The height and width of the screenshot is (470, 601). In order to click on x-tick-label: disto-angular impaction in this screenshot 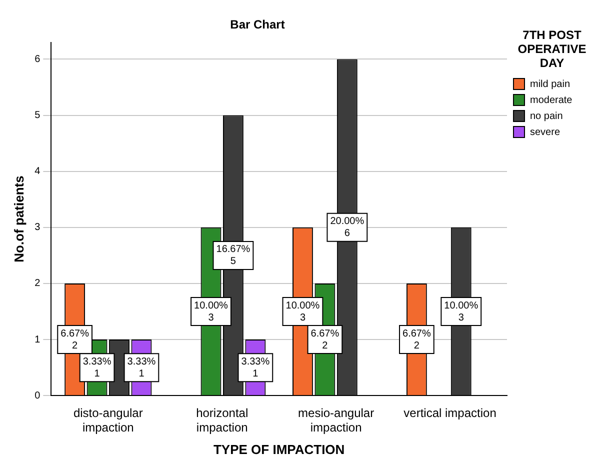, I will do `click(108, 420)`.